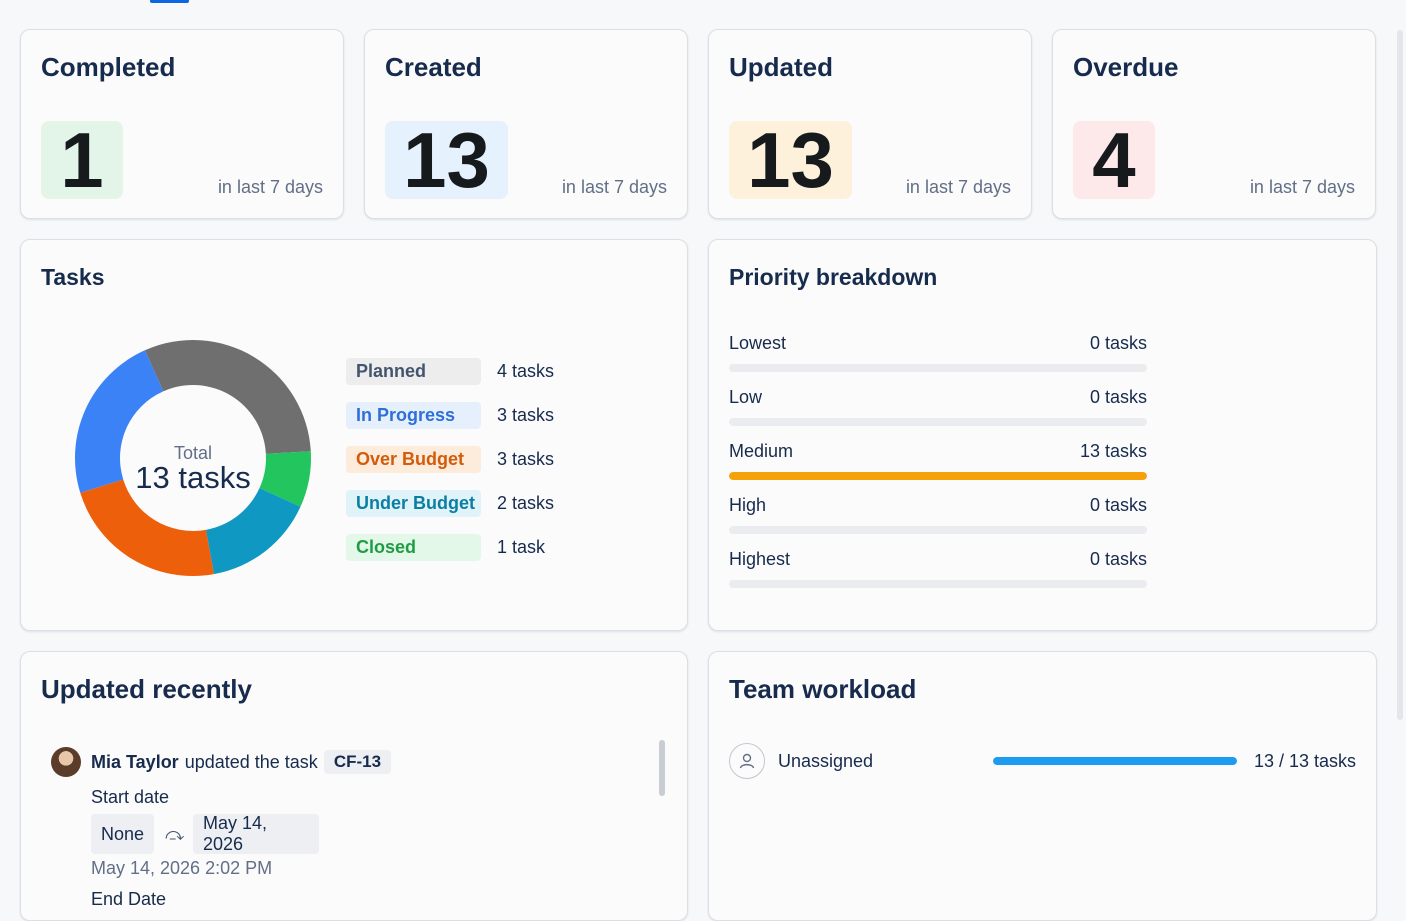 This screenshot has height=921, width=1406. I want to click on legend-item: Over Budget 3 tasks, so click(450, 459).